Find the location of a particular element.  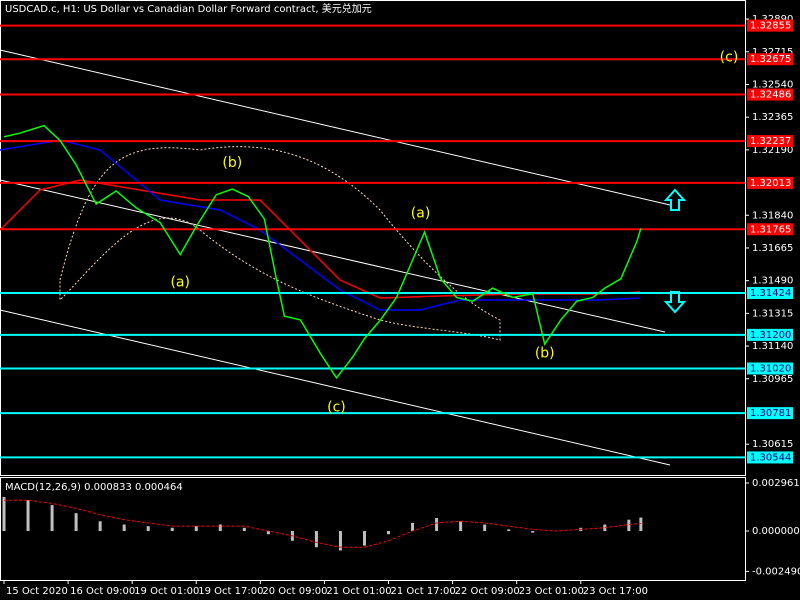

level-label: 1.30544 is located at coordinates (770, 457).